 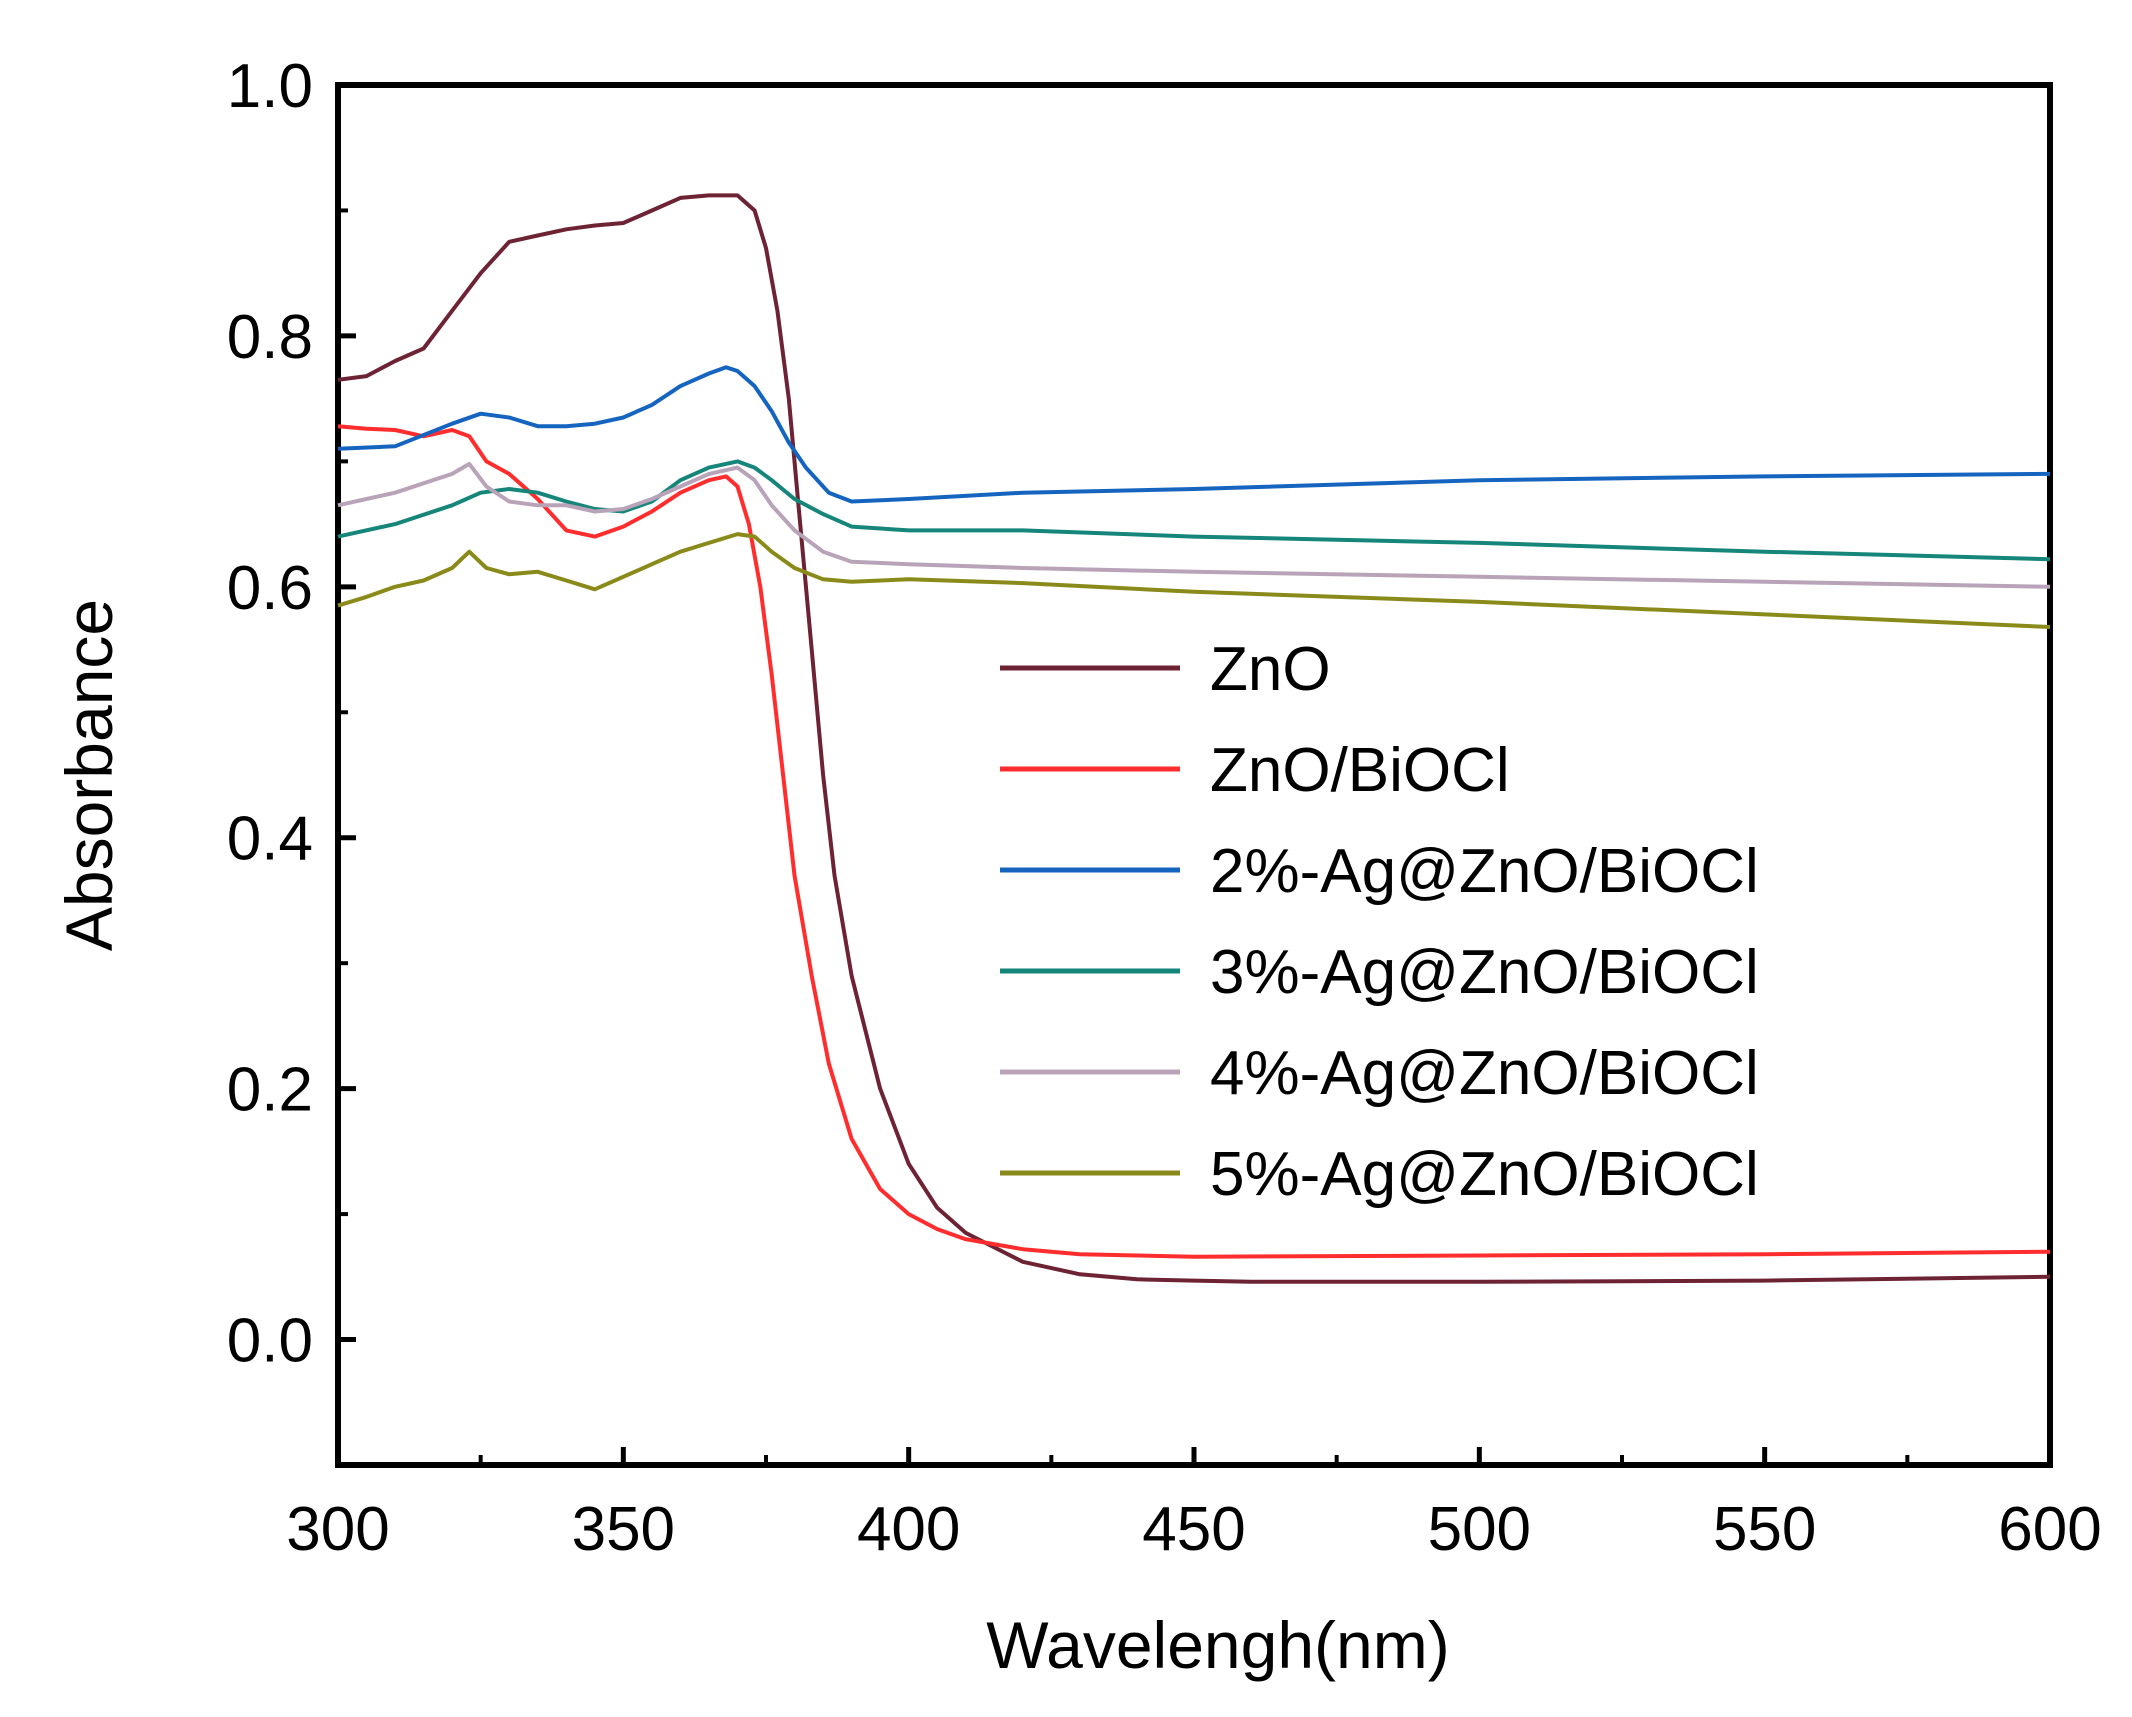 I want to click on series-line-4-ag-zno-biocl, so click(x=1194, y=525).